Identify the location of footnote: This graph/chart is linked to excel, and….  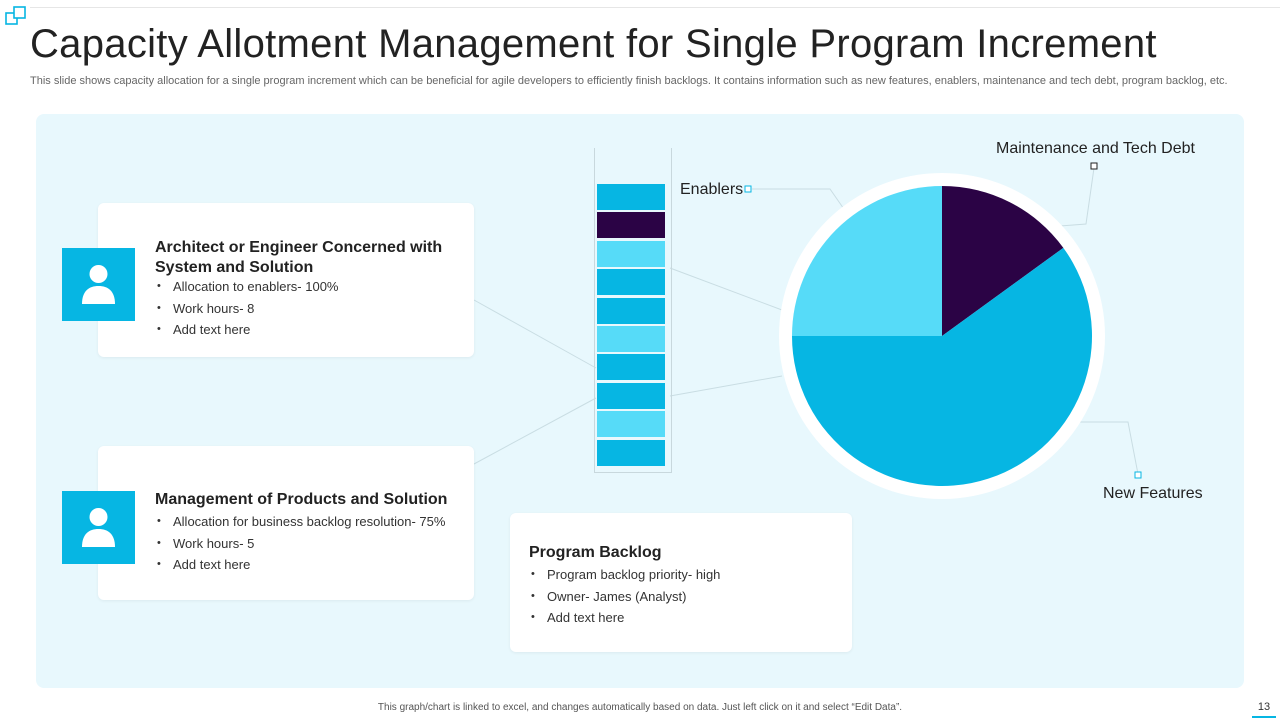
(640, 707).